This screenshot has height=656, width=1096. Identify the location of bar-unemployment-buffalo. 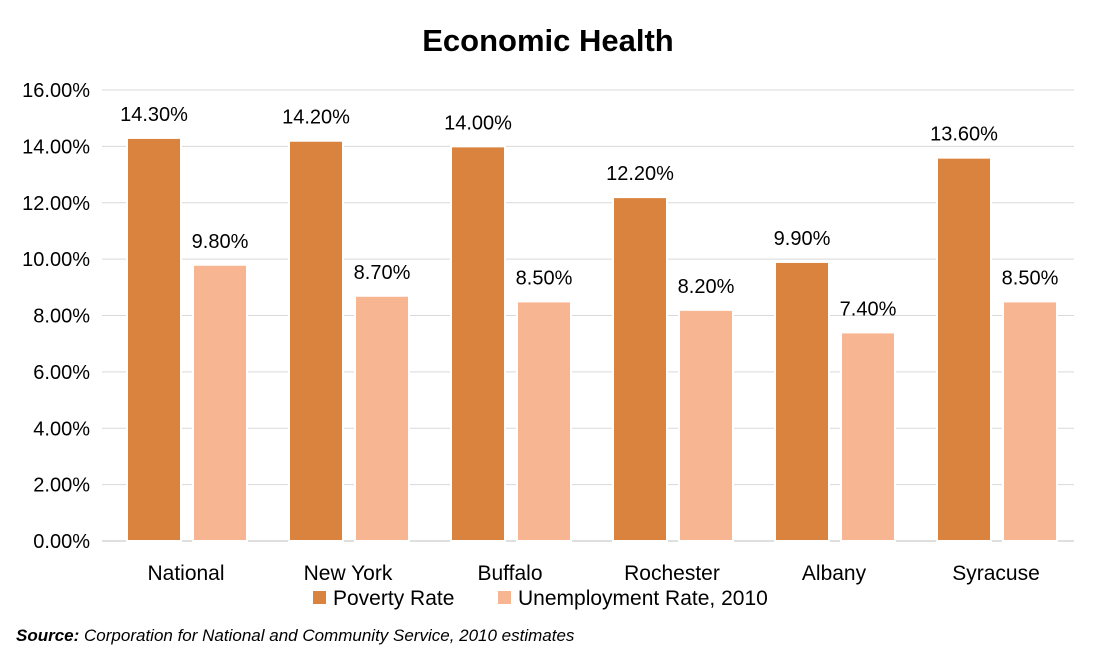
(544, 421).